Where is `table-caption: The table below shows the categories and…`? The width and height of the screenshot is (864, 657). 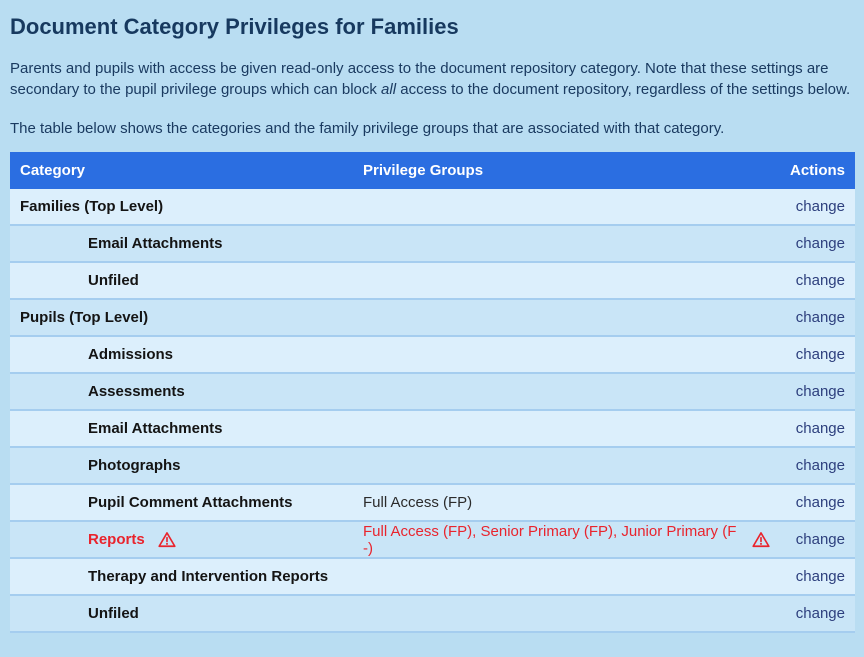
table-caption: The table below shows the categories and… is located at coordinates (367, 128).